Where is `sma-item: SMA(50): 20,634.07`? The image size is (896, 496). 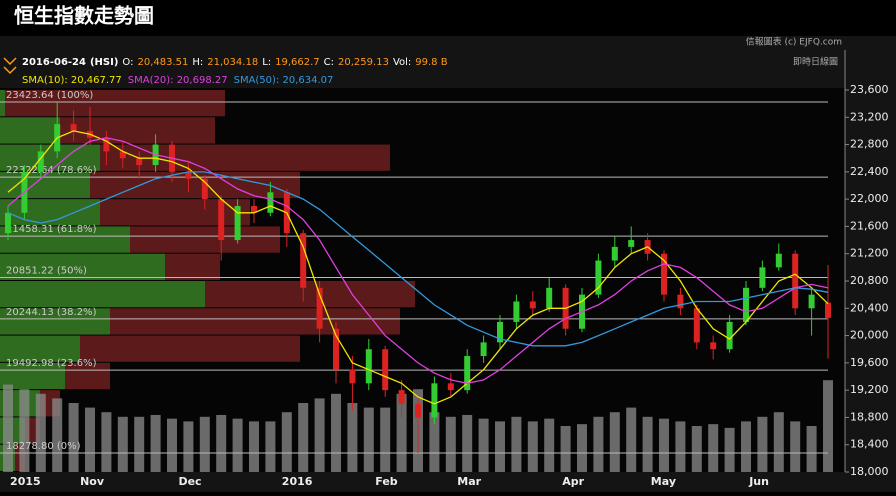
sma-item: SMA(50): 20,634.07 is located at coordinates (284, 80).